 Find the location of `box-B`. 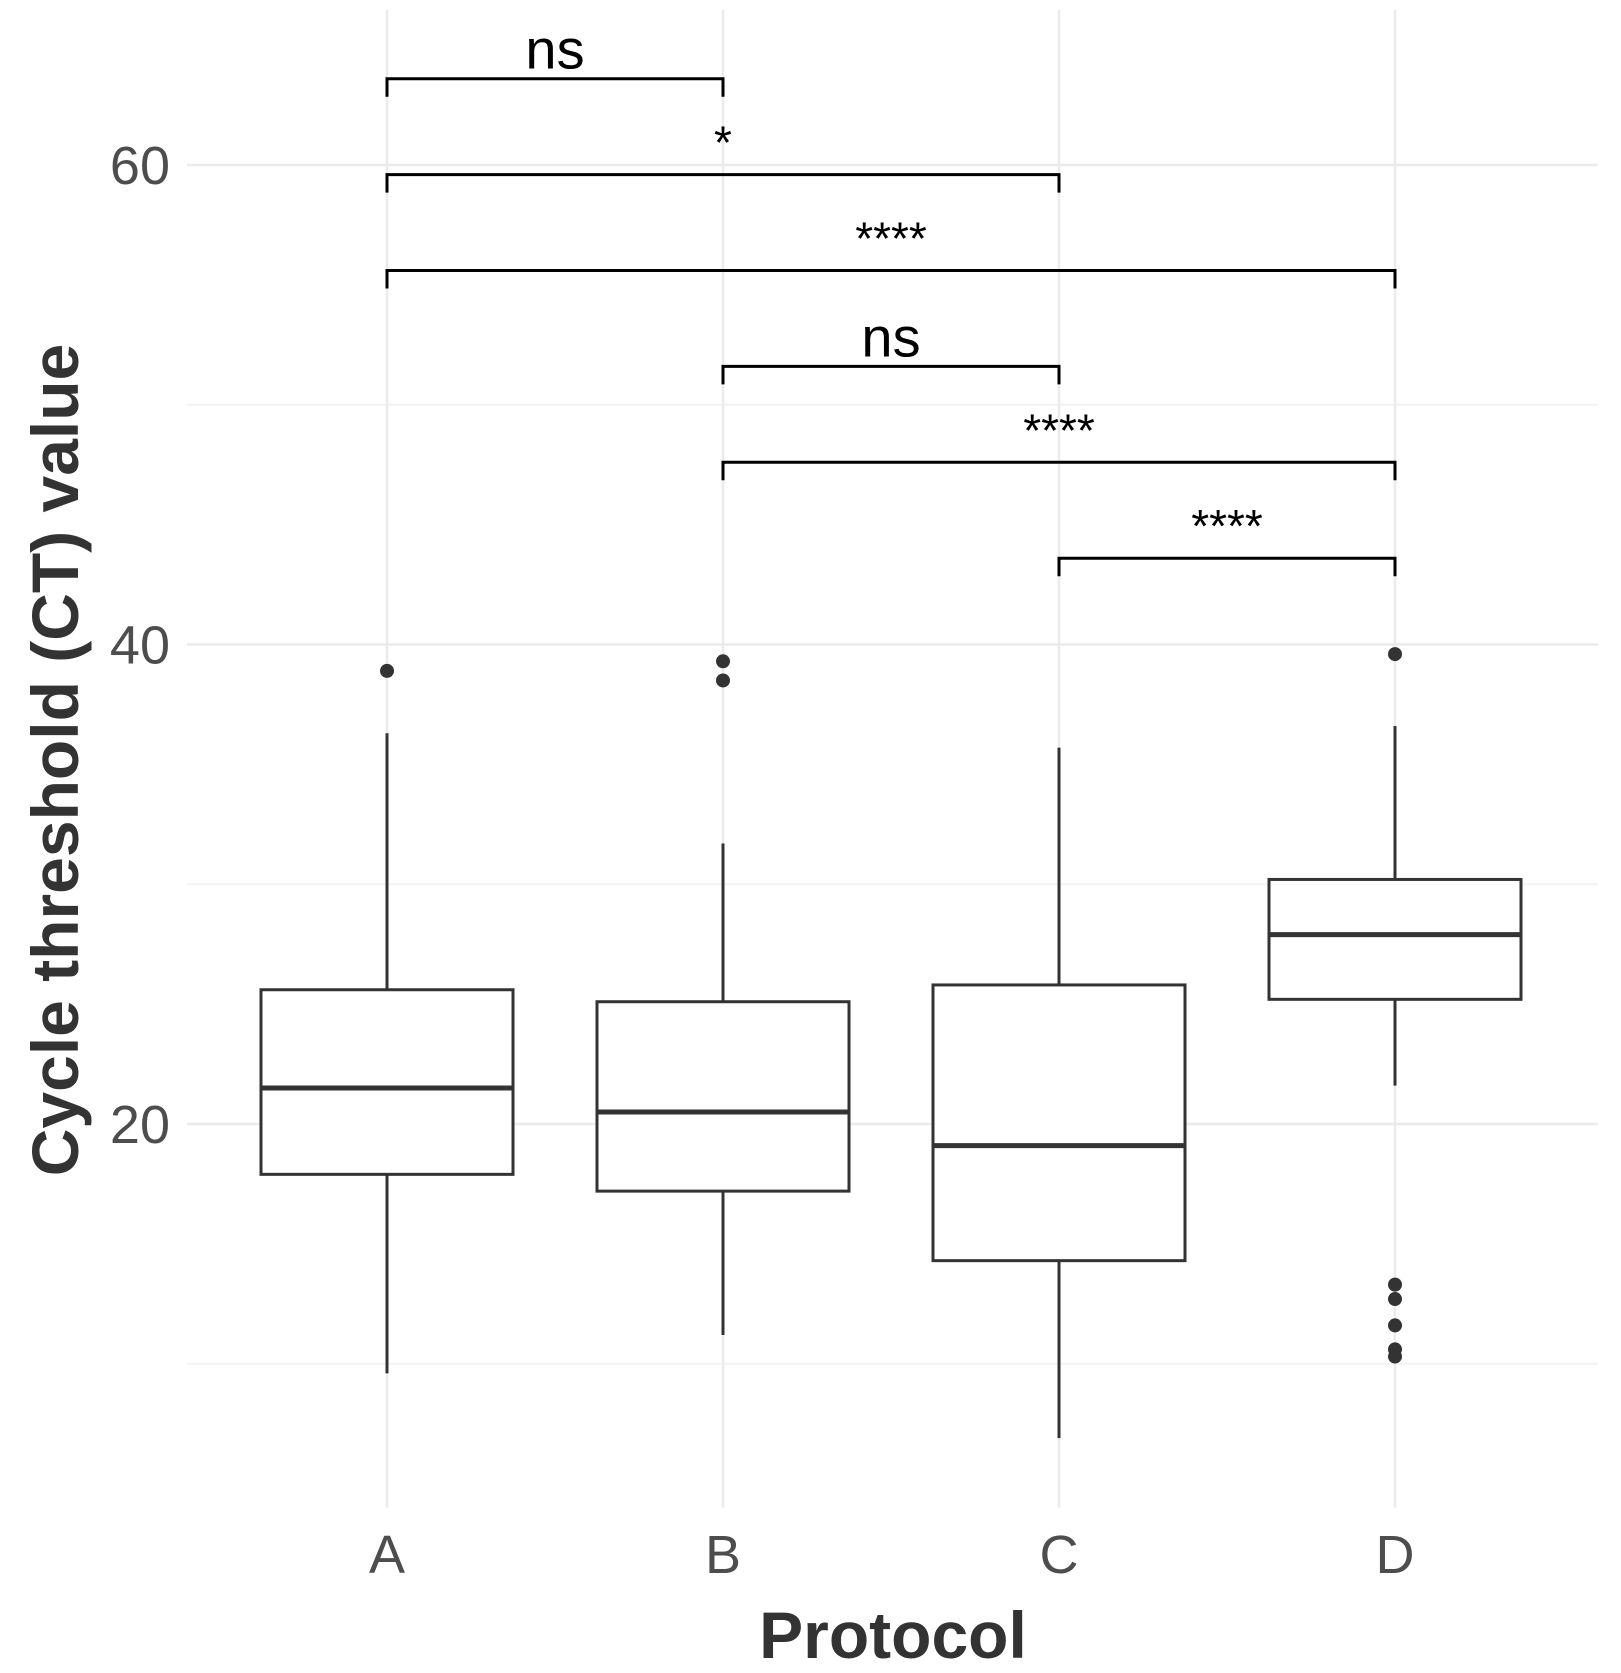

box-B is located at coordinates (723, 994).